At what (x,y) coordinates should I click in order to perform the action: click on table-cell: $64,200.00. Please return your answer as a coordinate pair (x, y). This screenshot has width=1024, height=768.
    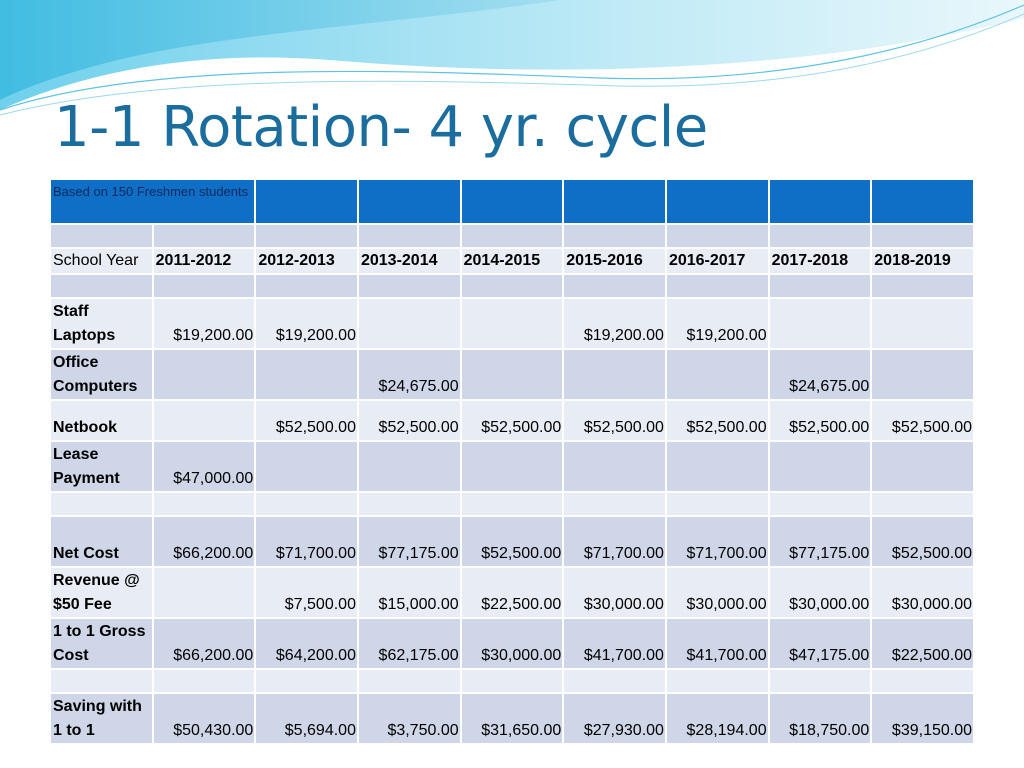
    Looking at the image, I should click on (306, 643).